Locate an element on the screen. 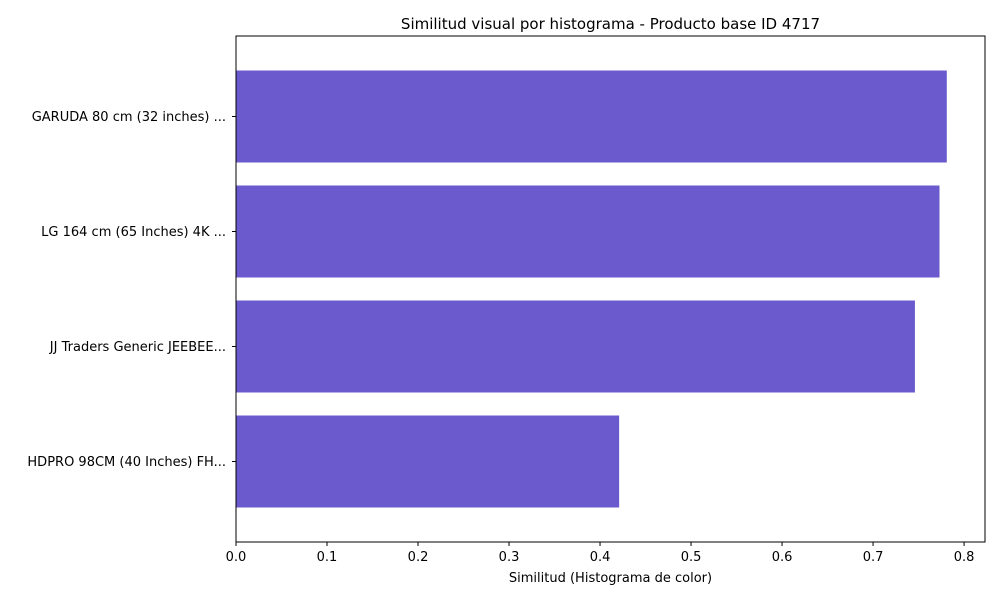  x-tick-label: 0.7 is located at coordinates (873, 557).